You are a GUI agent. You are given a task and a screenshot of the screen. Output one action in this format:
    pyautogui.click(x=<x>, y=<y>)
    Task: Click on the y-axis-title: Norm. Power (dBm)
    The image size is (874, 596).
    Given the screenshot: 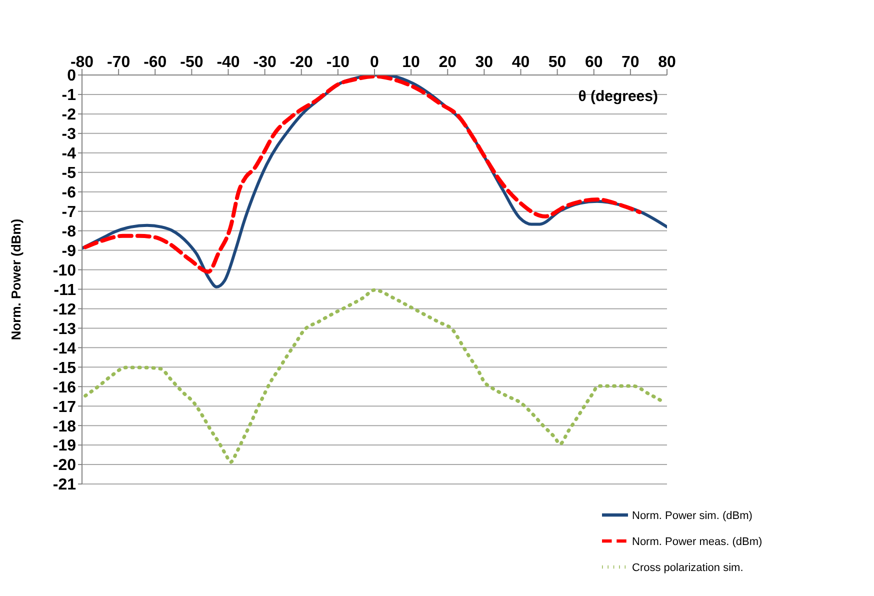 What is the action you would take?
    pyautogui.click(x=16, y=279)
    